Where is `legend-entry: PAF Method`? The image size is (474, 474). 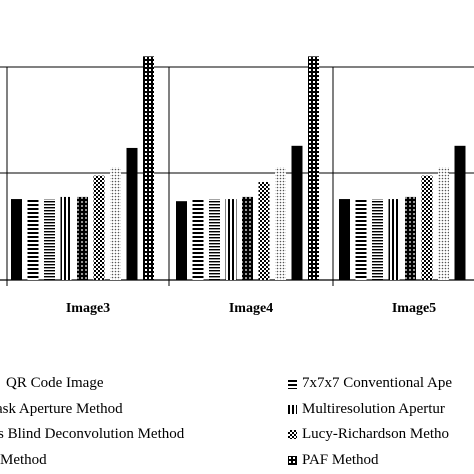 legend-entry: PAF Method is located at coordinates (340, 460).